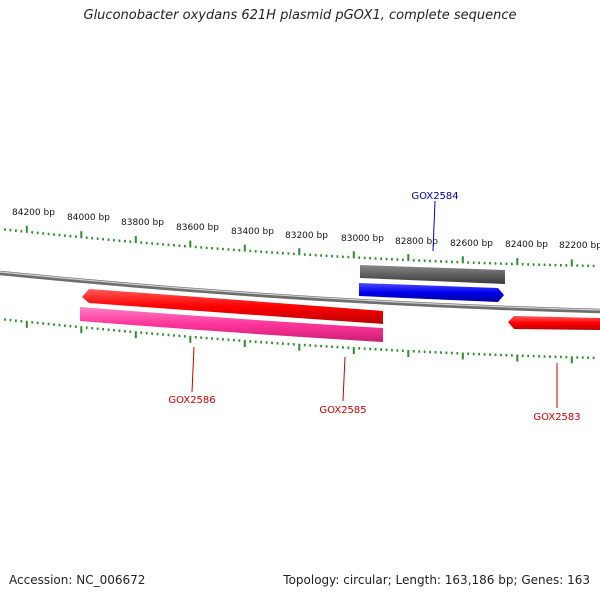 The width and height of the screenshot is (600, 600). I want to click on scale-label: 84200 bp, so click(33, 213).